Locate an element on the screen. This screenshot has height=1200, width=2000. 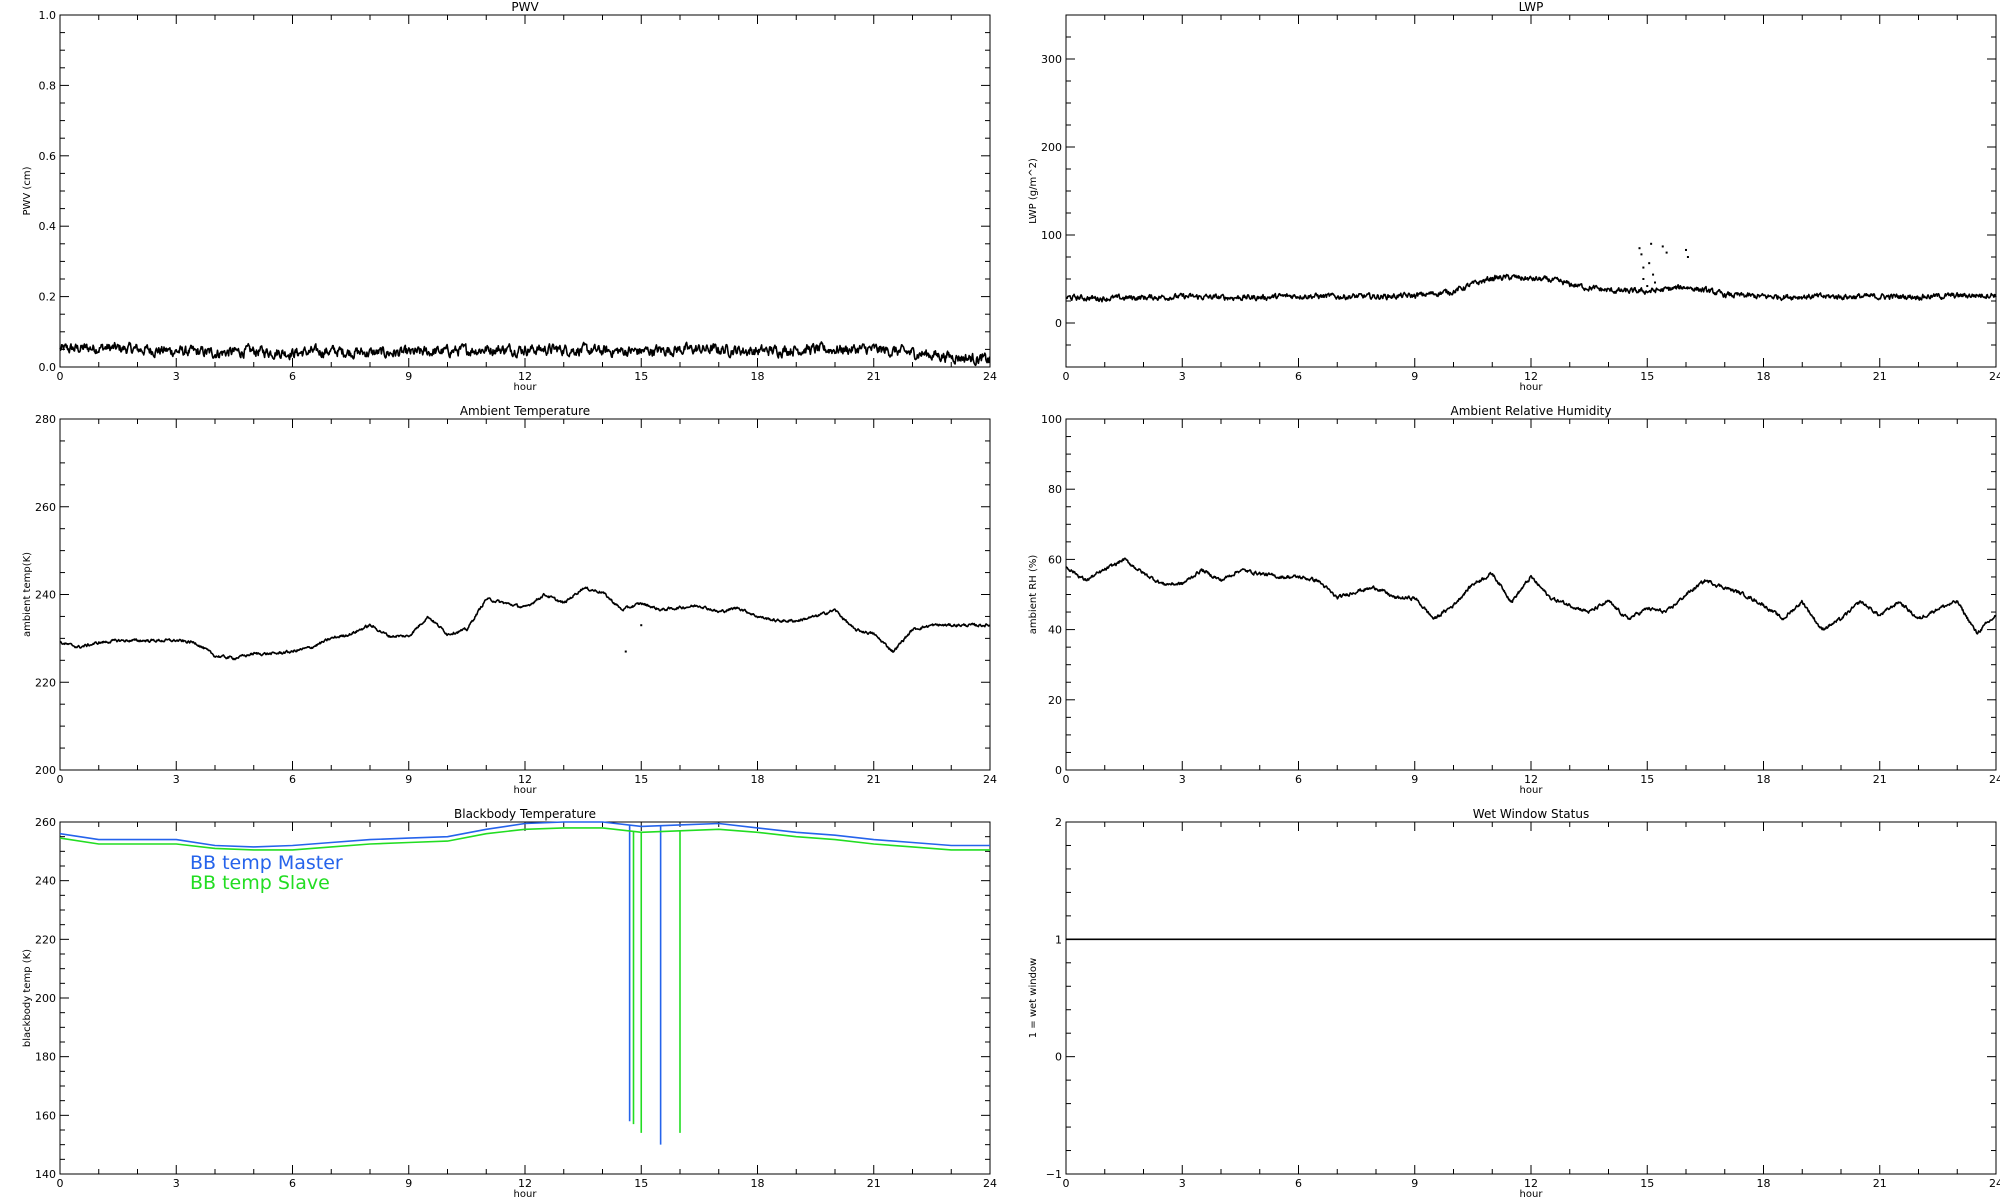
chart-title: Wet Window Status is located at coordinates (1531, 814).